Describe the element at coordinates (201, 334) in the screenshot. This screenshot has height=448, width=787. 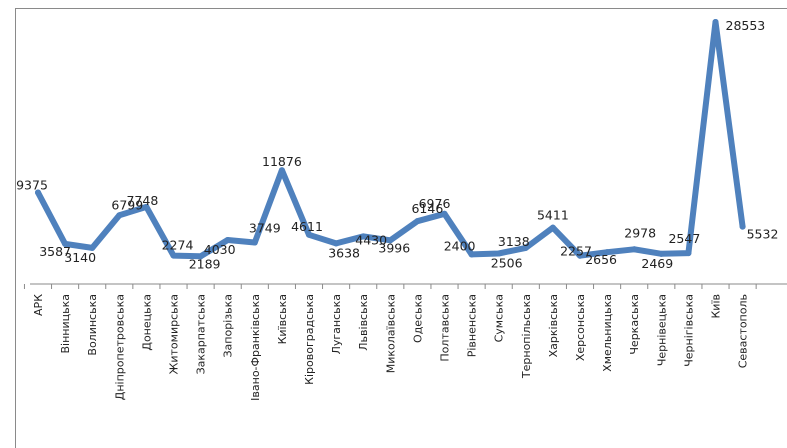
I see `x-tick-label: Закарпатська` at that location.